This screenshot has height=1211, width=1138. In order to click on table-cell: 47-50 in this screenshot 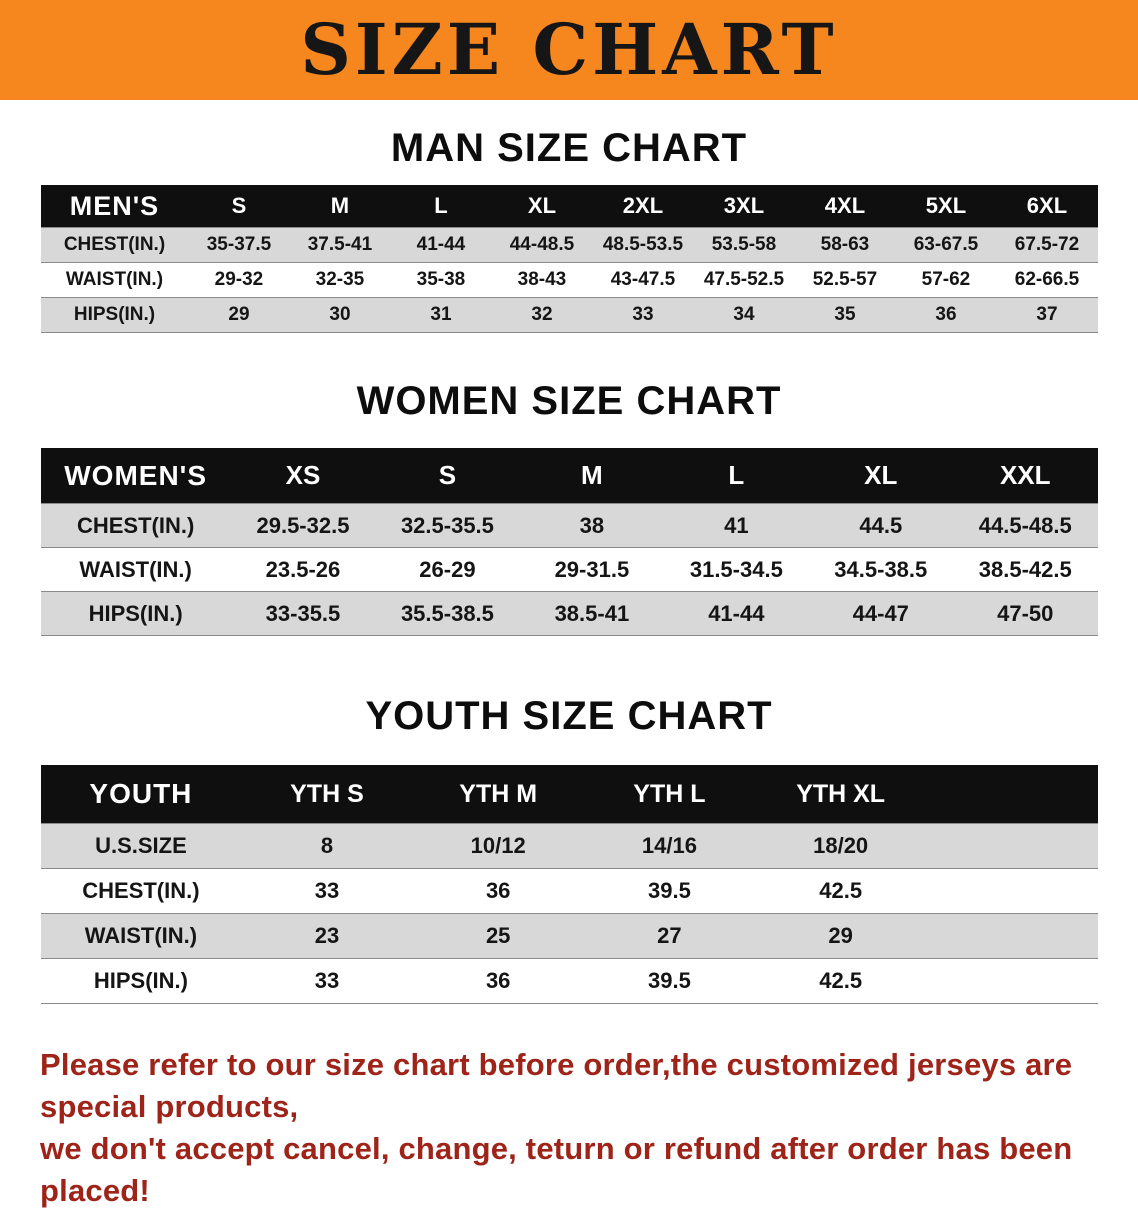, I will do `click(1025, 613)`.